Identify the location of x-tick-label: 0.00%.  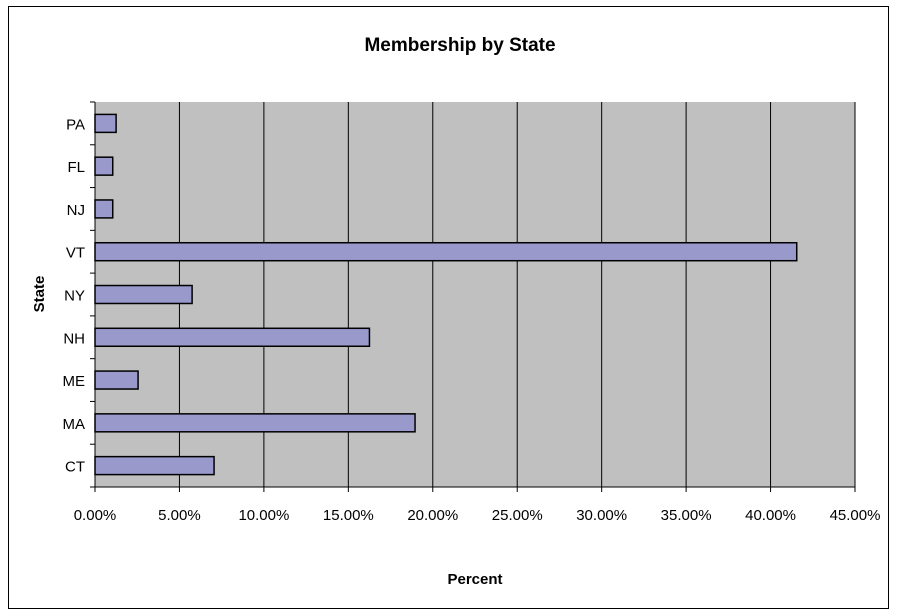
(95, 515).